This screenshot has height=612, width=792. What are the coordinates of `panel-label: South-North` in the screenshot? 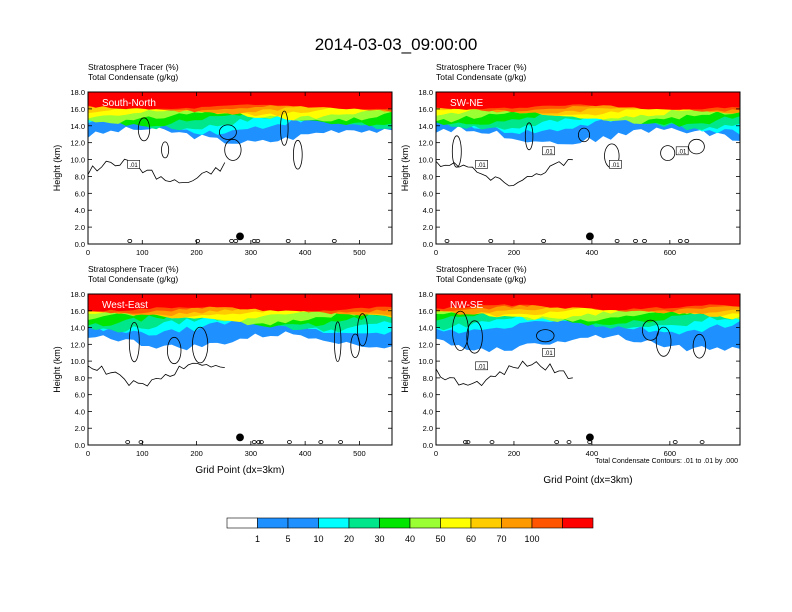 It's located at (129, 103).